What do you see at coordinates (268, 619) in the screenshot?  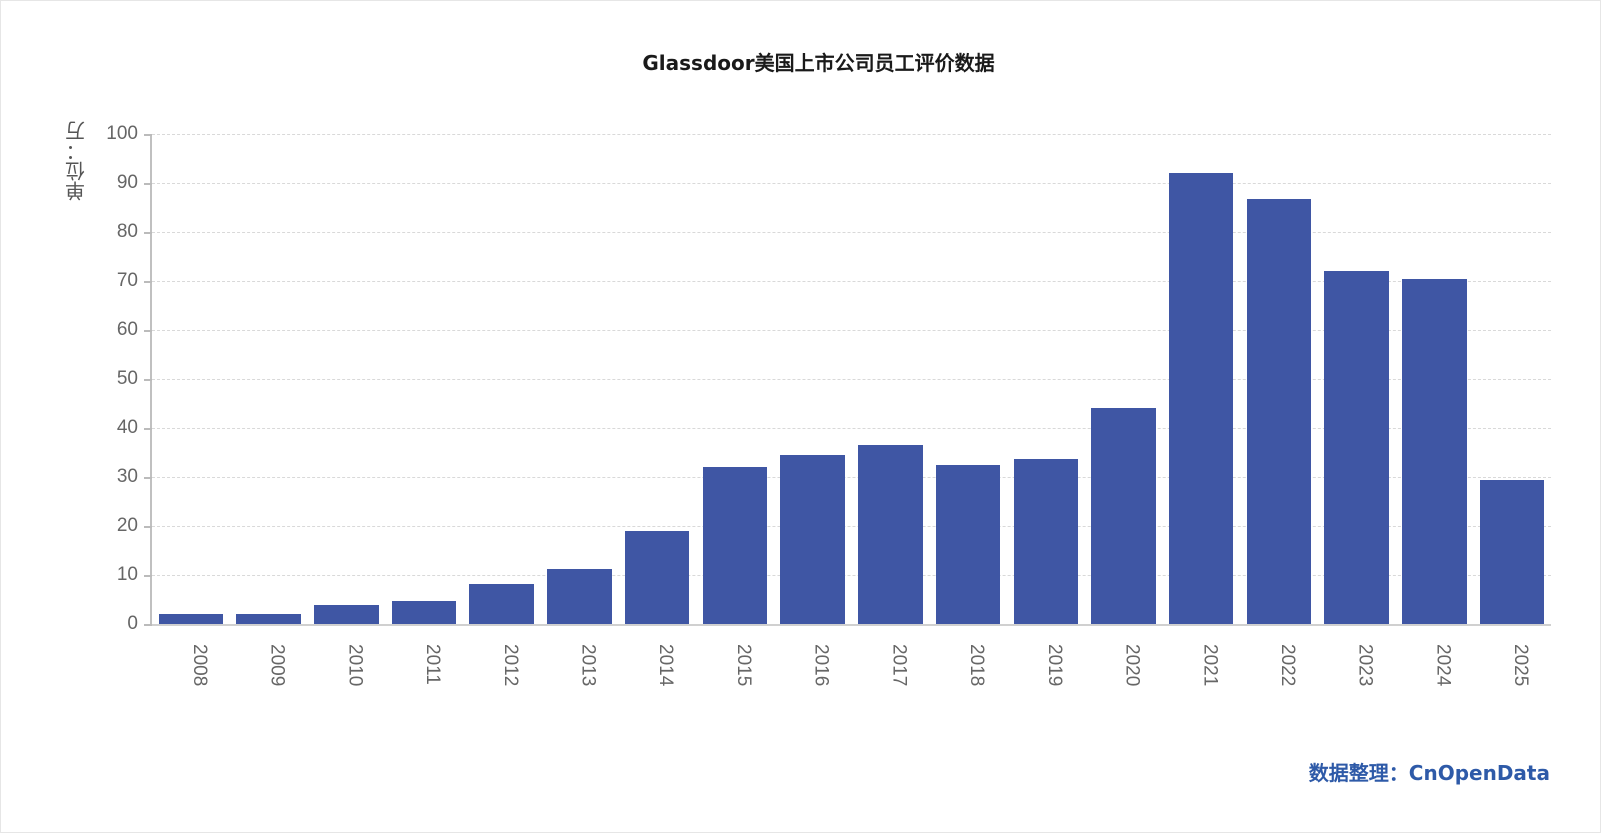 I see `bar-2009` at bounding box center [268, 619].